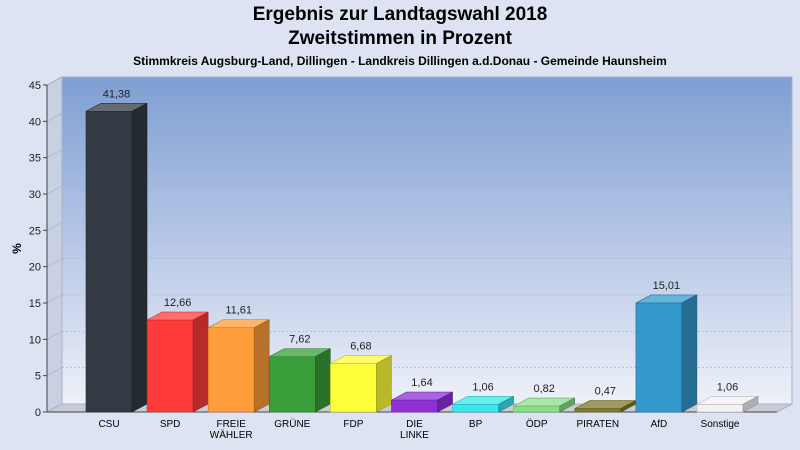 The width and height of the screenshot is (800, 450). Describe the element at coordinates (353, 424) in the screenshot. I see `x-tick-label: FDP` at that location.